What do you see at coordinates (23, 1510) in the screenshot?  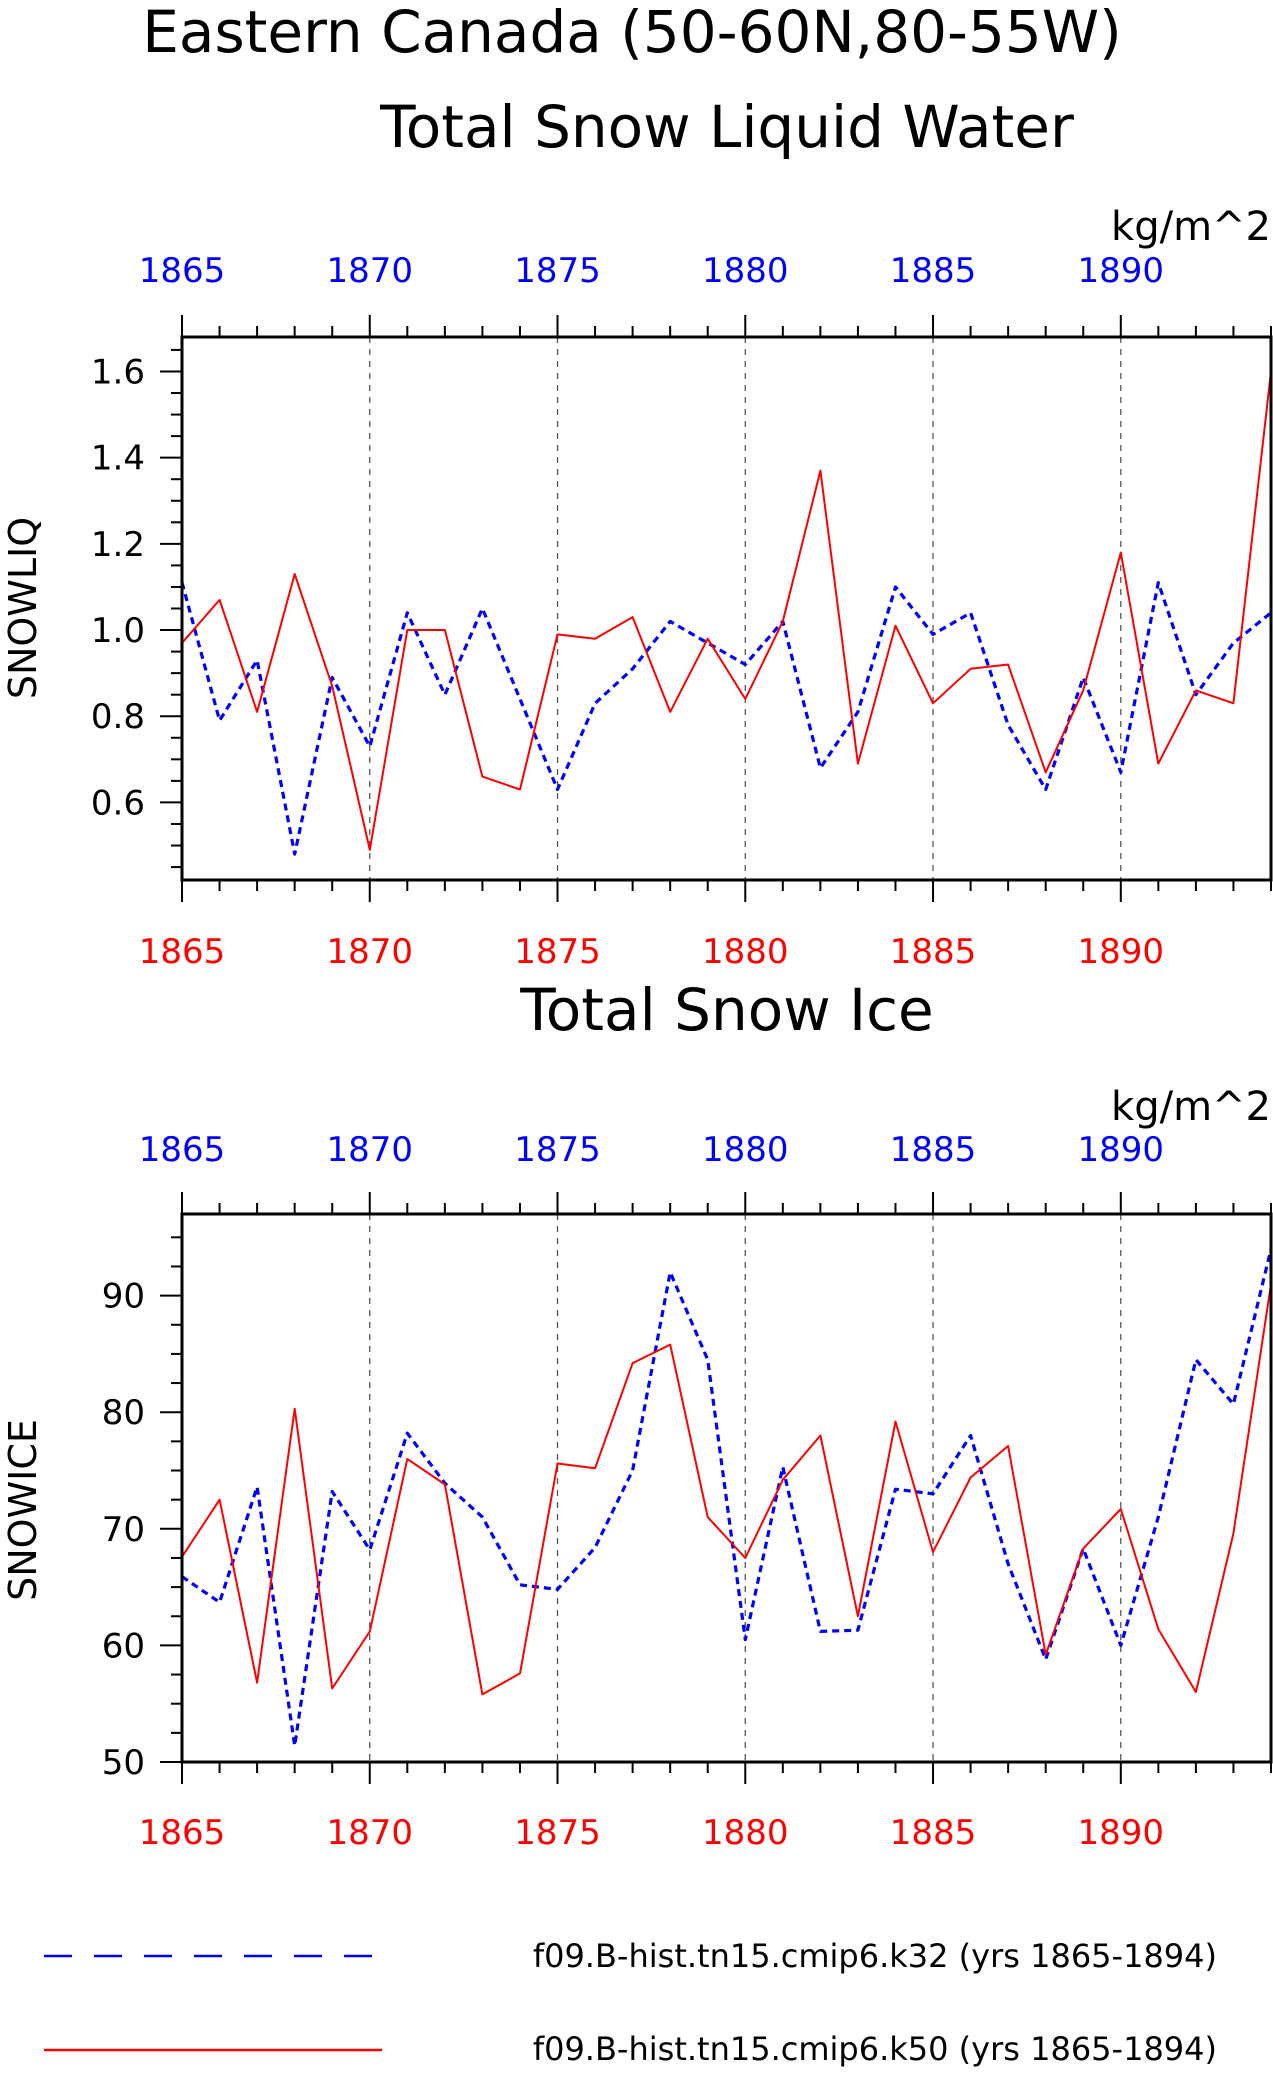 I see `panel2-ylabel: SNOWICE` at bounding box center [23, 1510].